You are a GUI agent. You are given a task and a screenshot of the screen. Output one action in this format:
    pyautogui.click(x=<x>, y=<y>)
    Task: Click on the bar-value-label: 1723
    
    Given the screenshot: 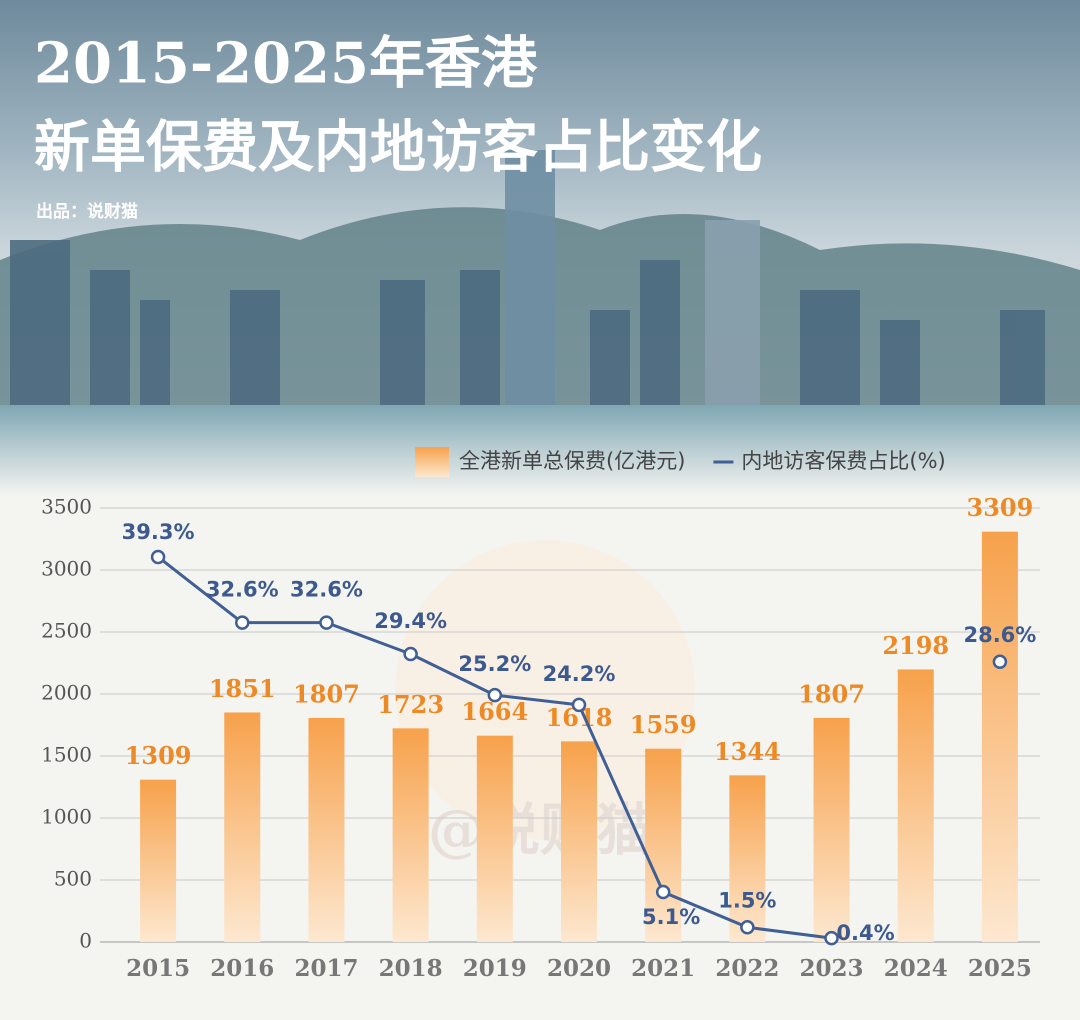 What is the action you would take?
    pyautogui.click(x=410, y=704)
    